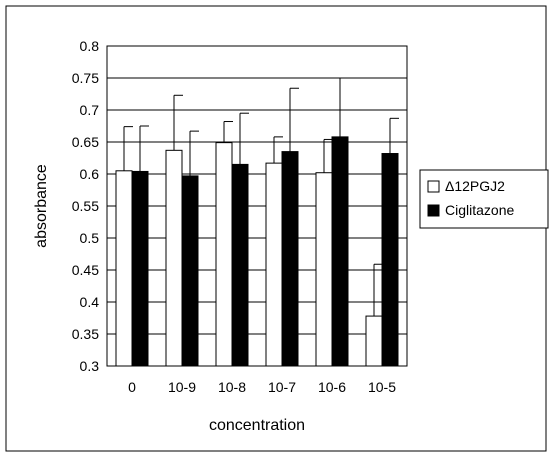 The image size is (552, 457). I want to click on y-tick-label: 0.7, so click(90, 110).